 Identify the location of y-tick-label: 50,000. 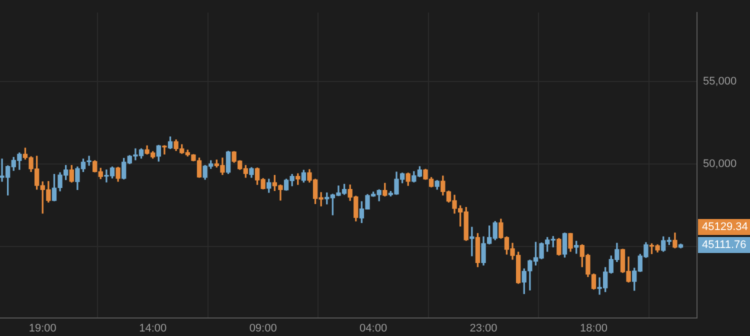
(720, 164).